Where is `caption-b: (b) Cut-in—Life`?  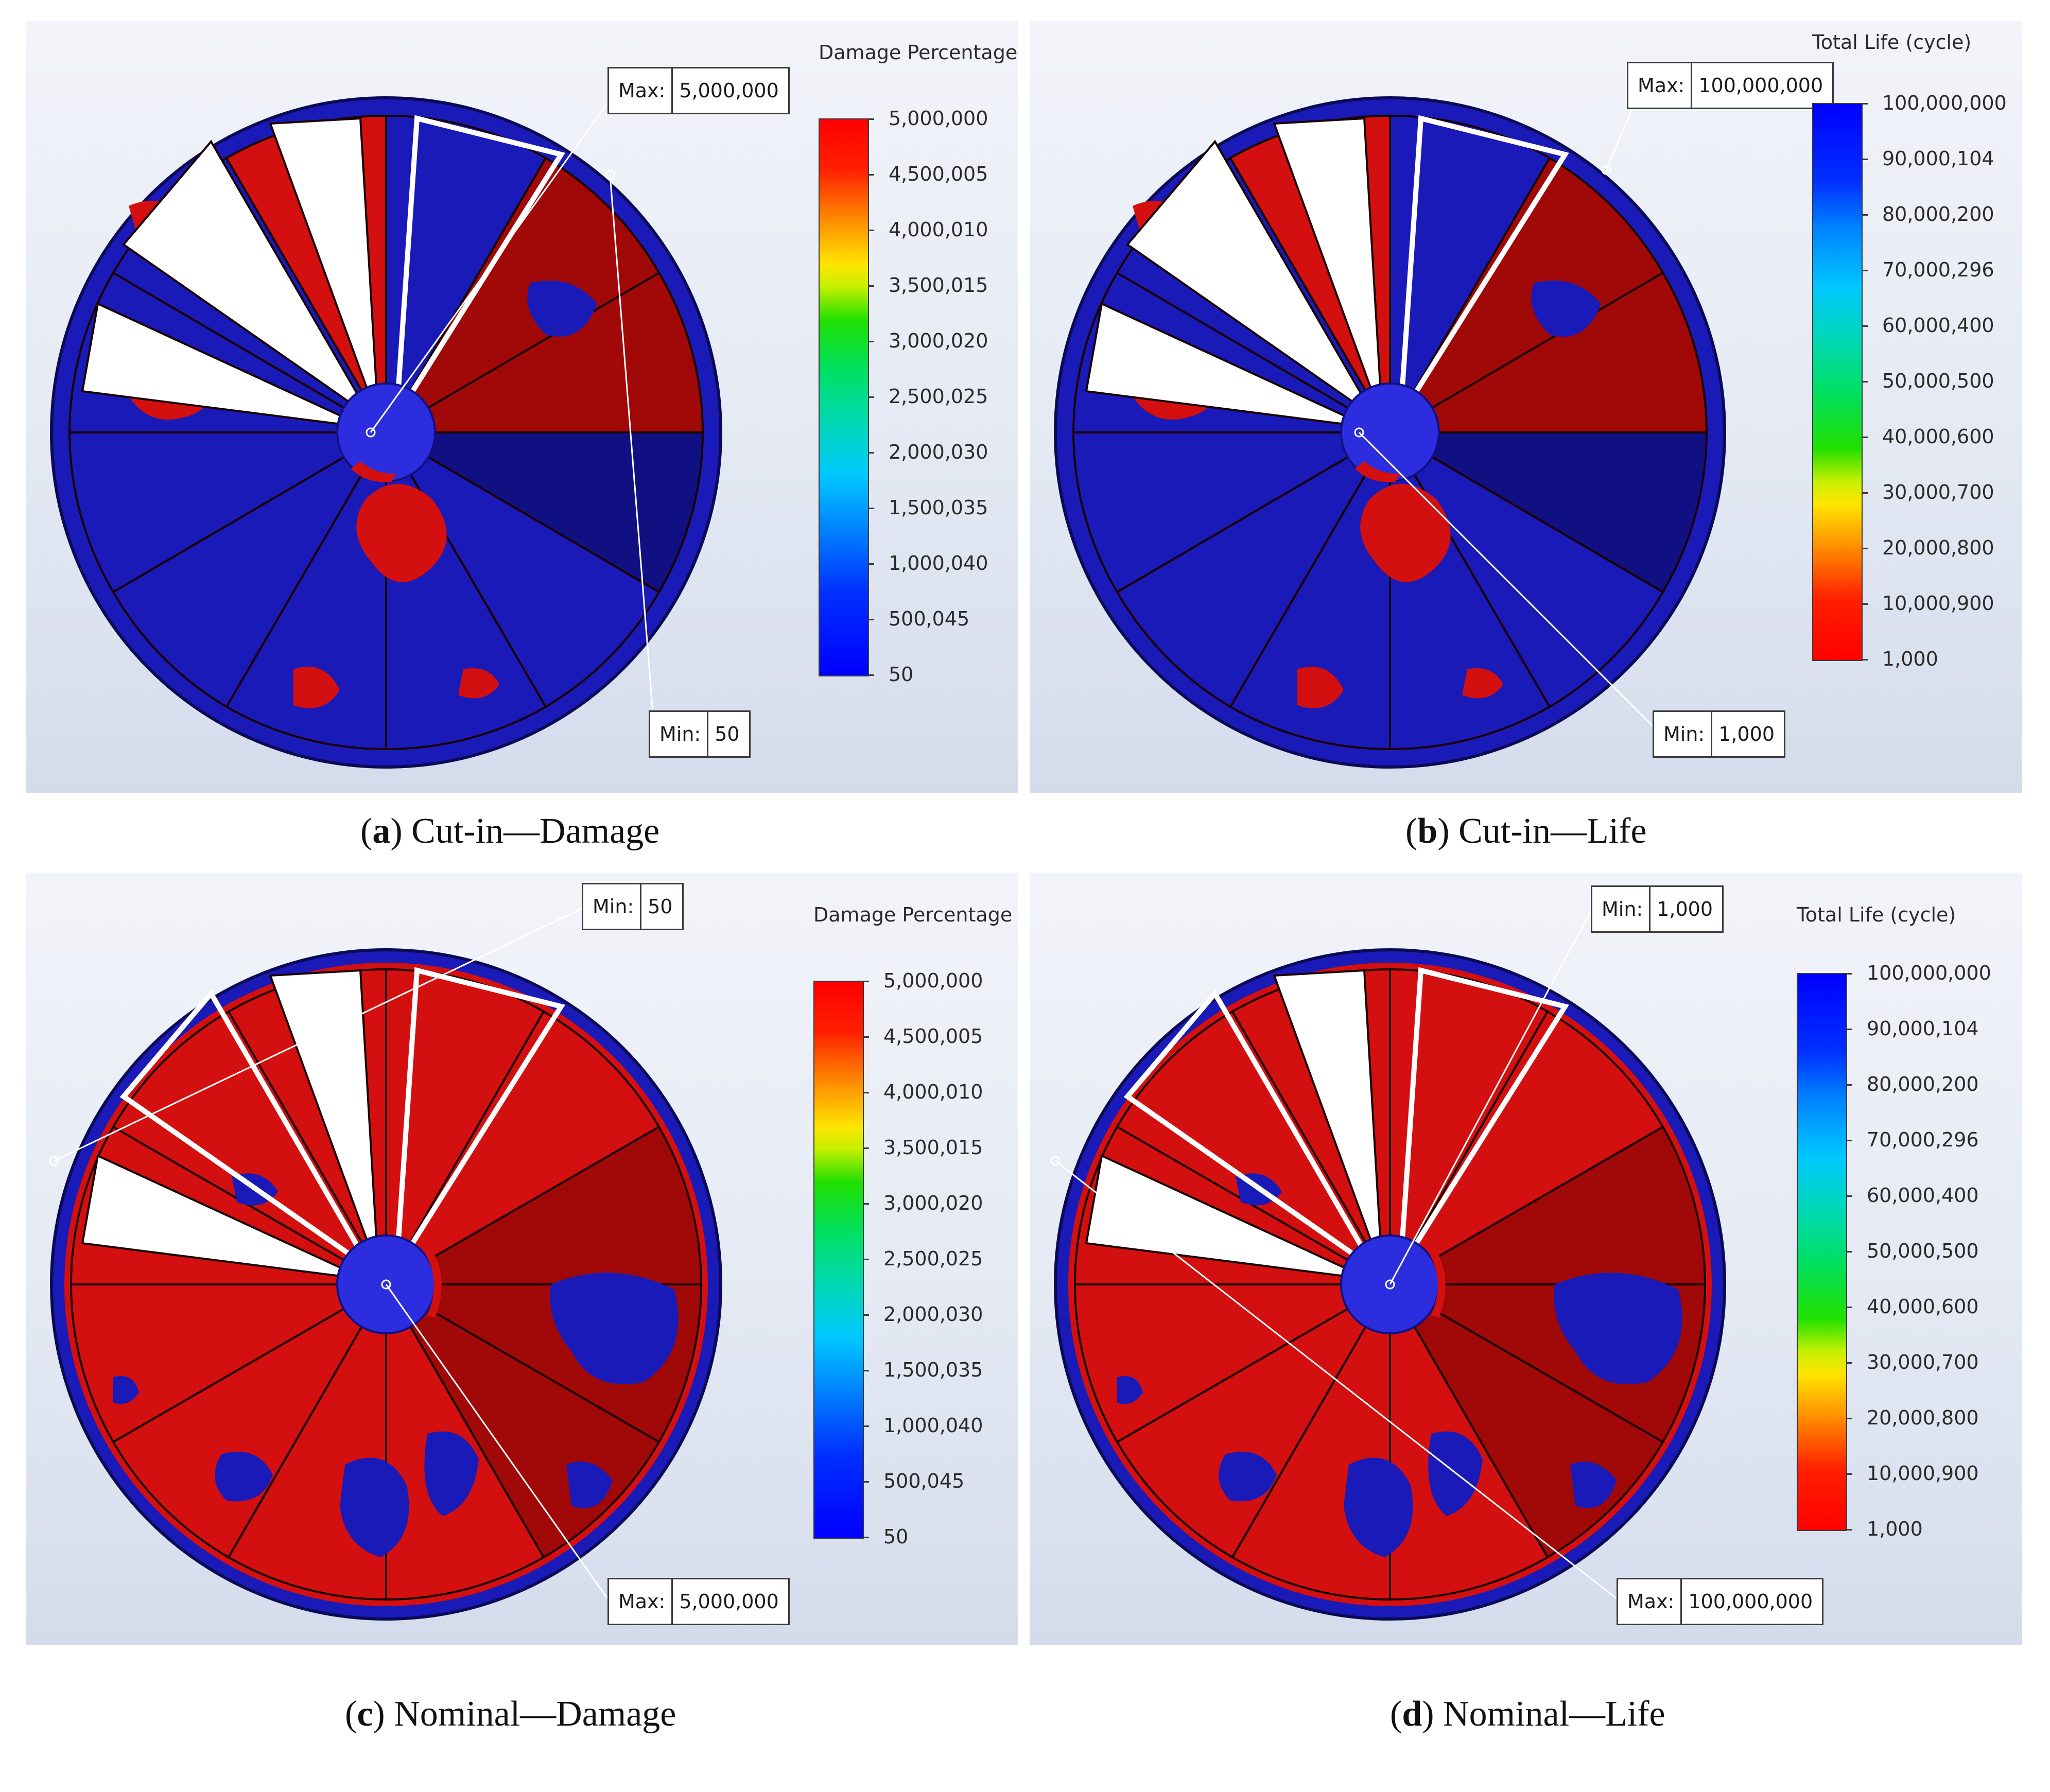
caption-b: (b) Cut-in—Life is located at coordinates (1526, 831).